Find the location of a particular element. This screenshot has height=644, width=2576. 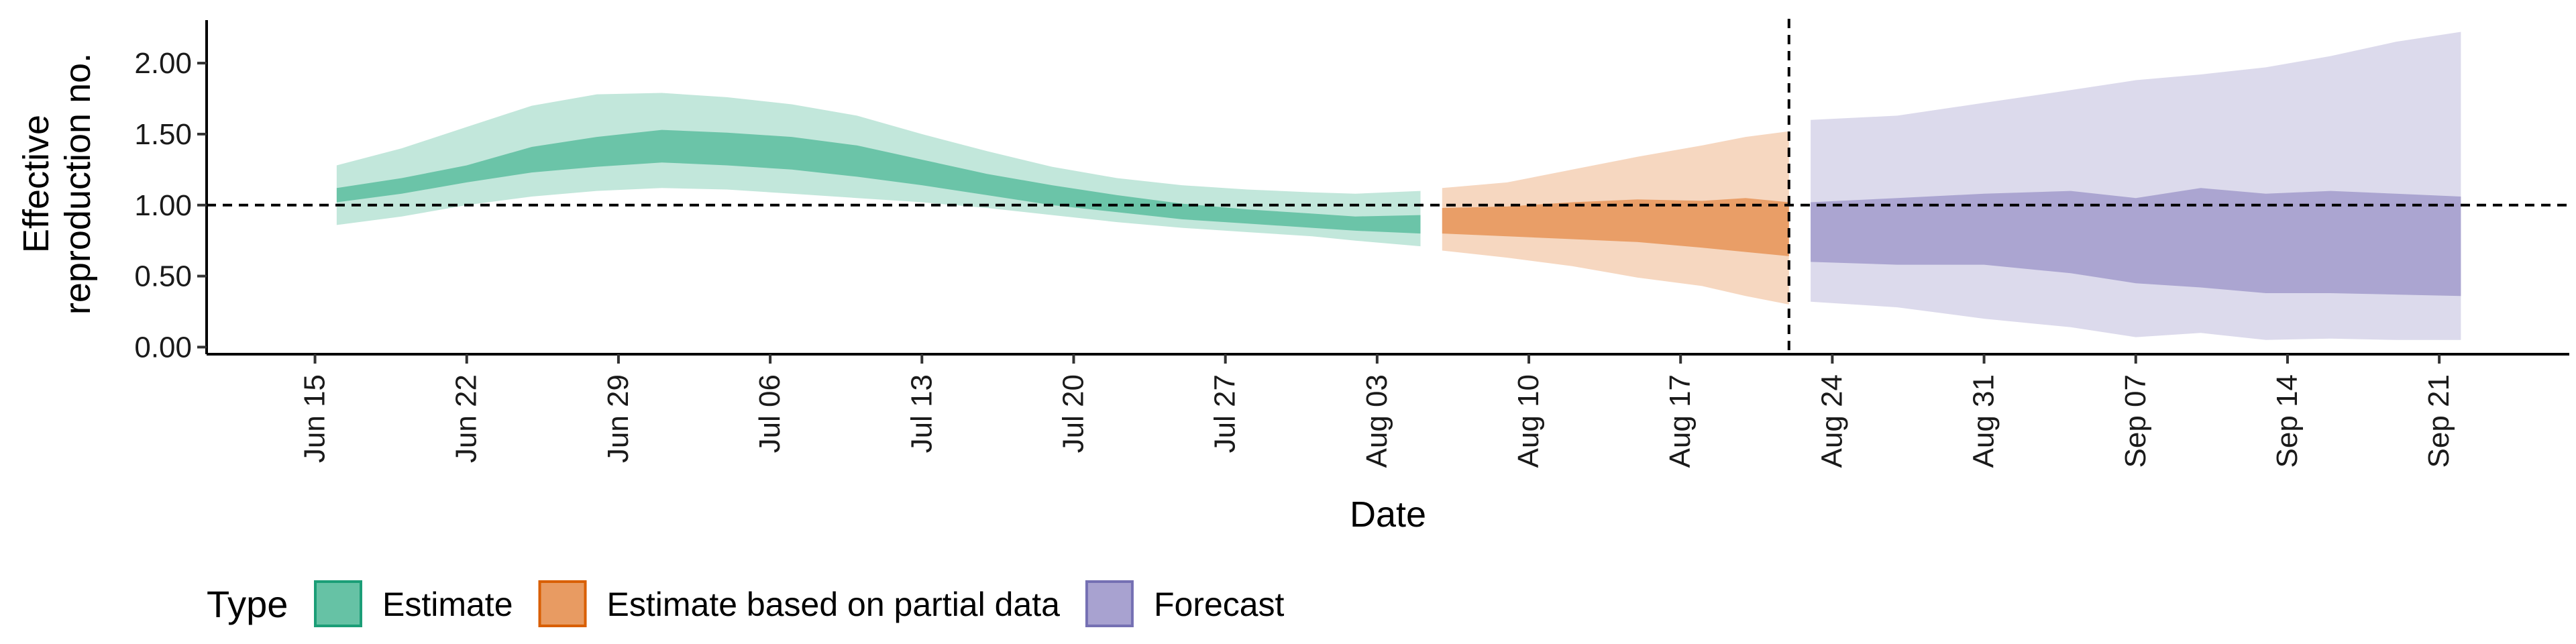

x-tick-label: Aug 10 is located at coordinates (1528, 421).